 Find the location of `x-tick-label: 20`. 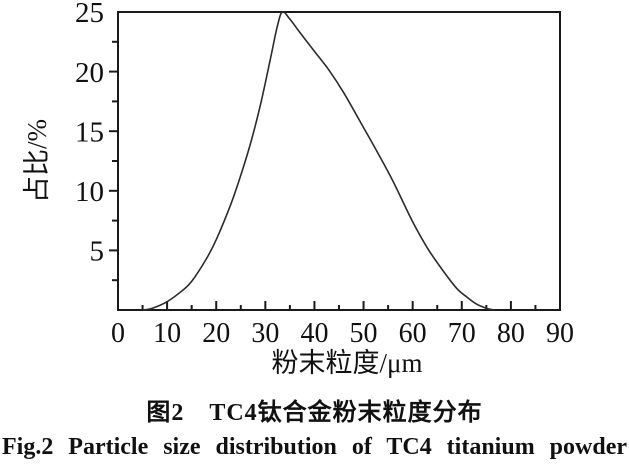

x-tick-label: 20 is located at coordinates (216, 333).